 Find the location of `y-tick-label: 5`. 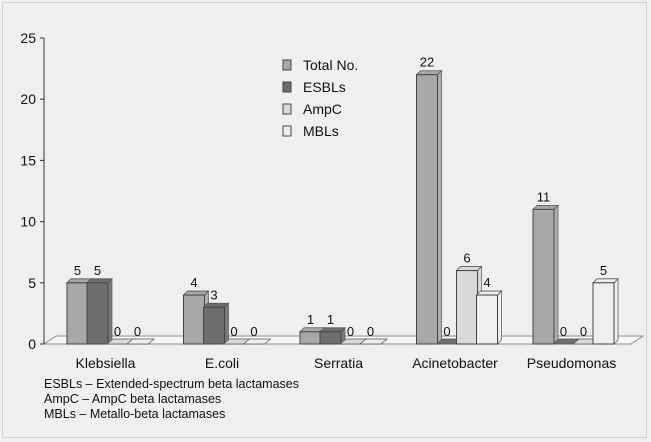

y-tick-label: 5 is located at coordinates (32, 283).